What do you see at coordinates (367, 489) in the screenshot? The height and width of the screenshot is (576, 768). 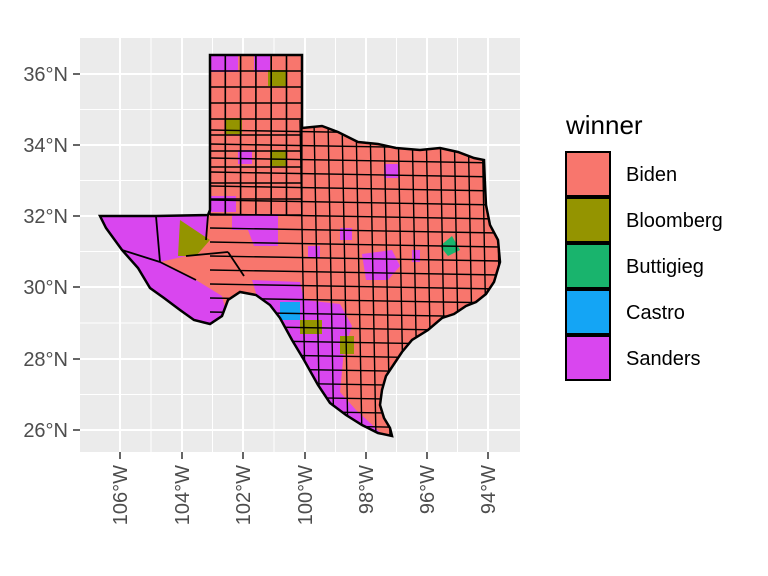 I see `x-tick-label: 98°W` at bounding box center [367, 489].